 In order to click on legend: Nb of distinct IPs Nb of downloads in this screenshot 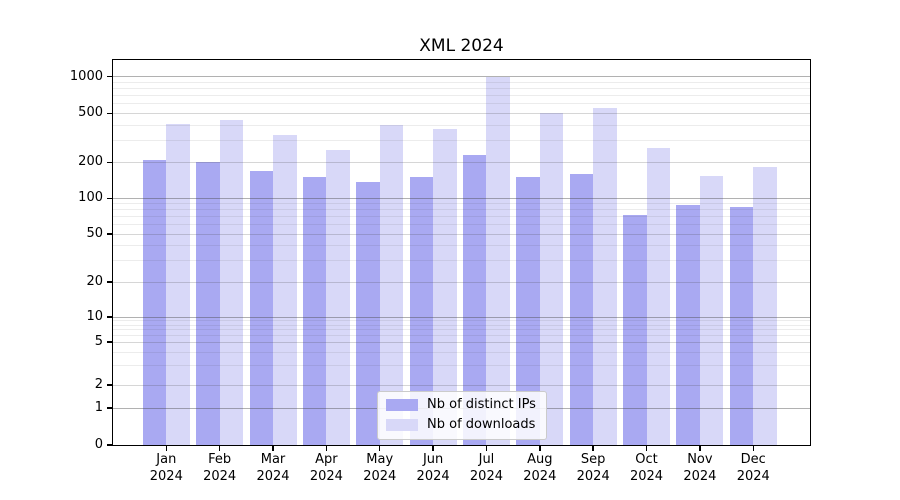, I will do `click(462, 415)`.